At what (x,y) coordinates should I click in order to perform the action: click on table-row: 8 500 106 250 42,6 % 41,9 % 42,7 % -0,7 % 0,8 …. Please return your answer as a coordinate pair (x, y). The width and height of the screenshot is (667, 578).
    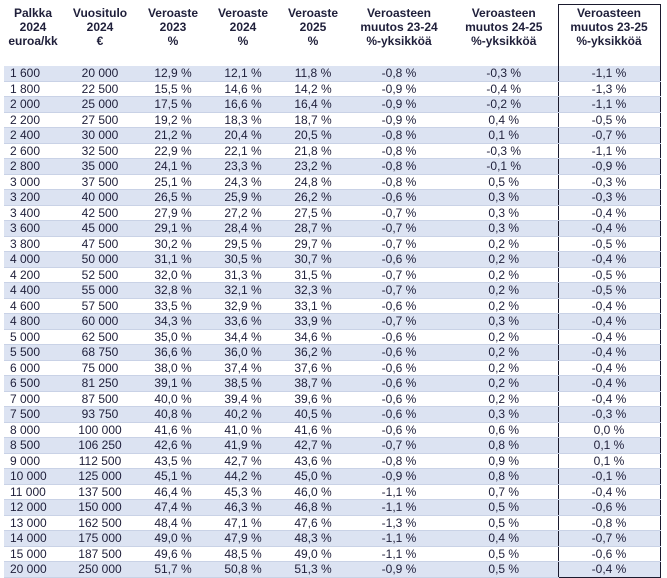
    Looking at the image, I should click on (332, 445).